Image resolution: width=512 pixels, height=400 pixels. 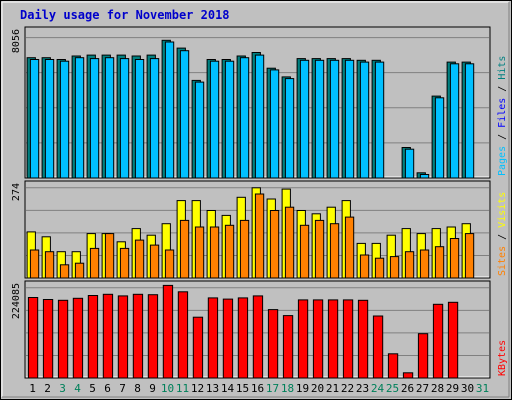 I want to click on day-label-16: 16, so click(x=257, y=388).